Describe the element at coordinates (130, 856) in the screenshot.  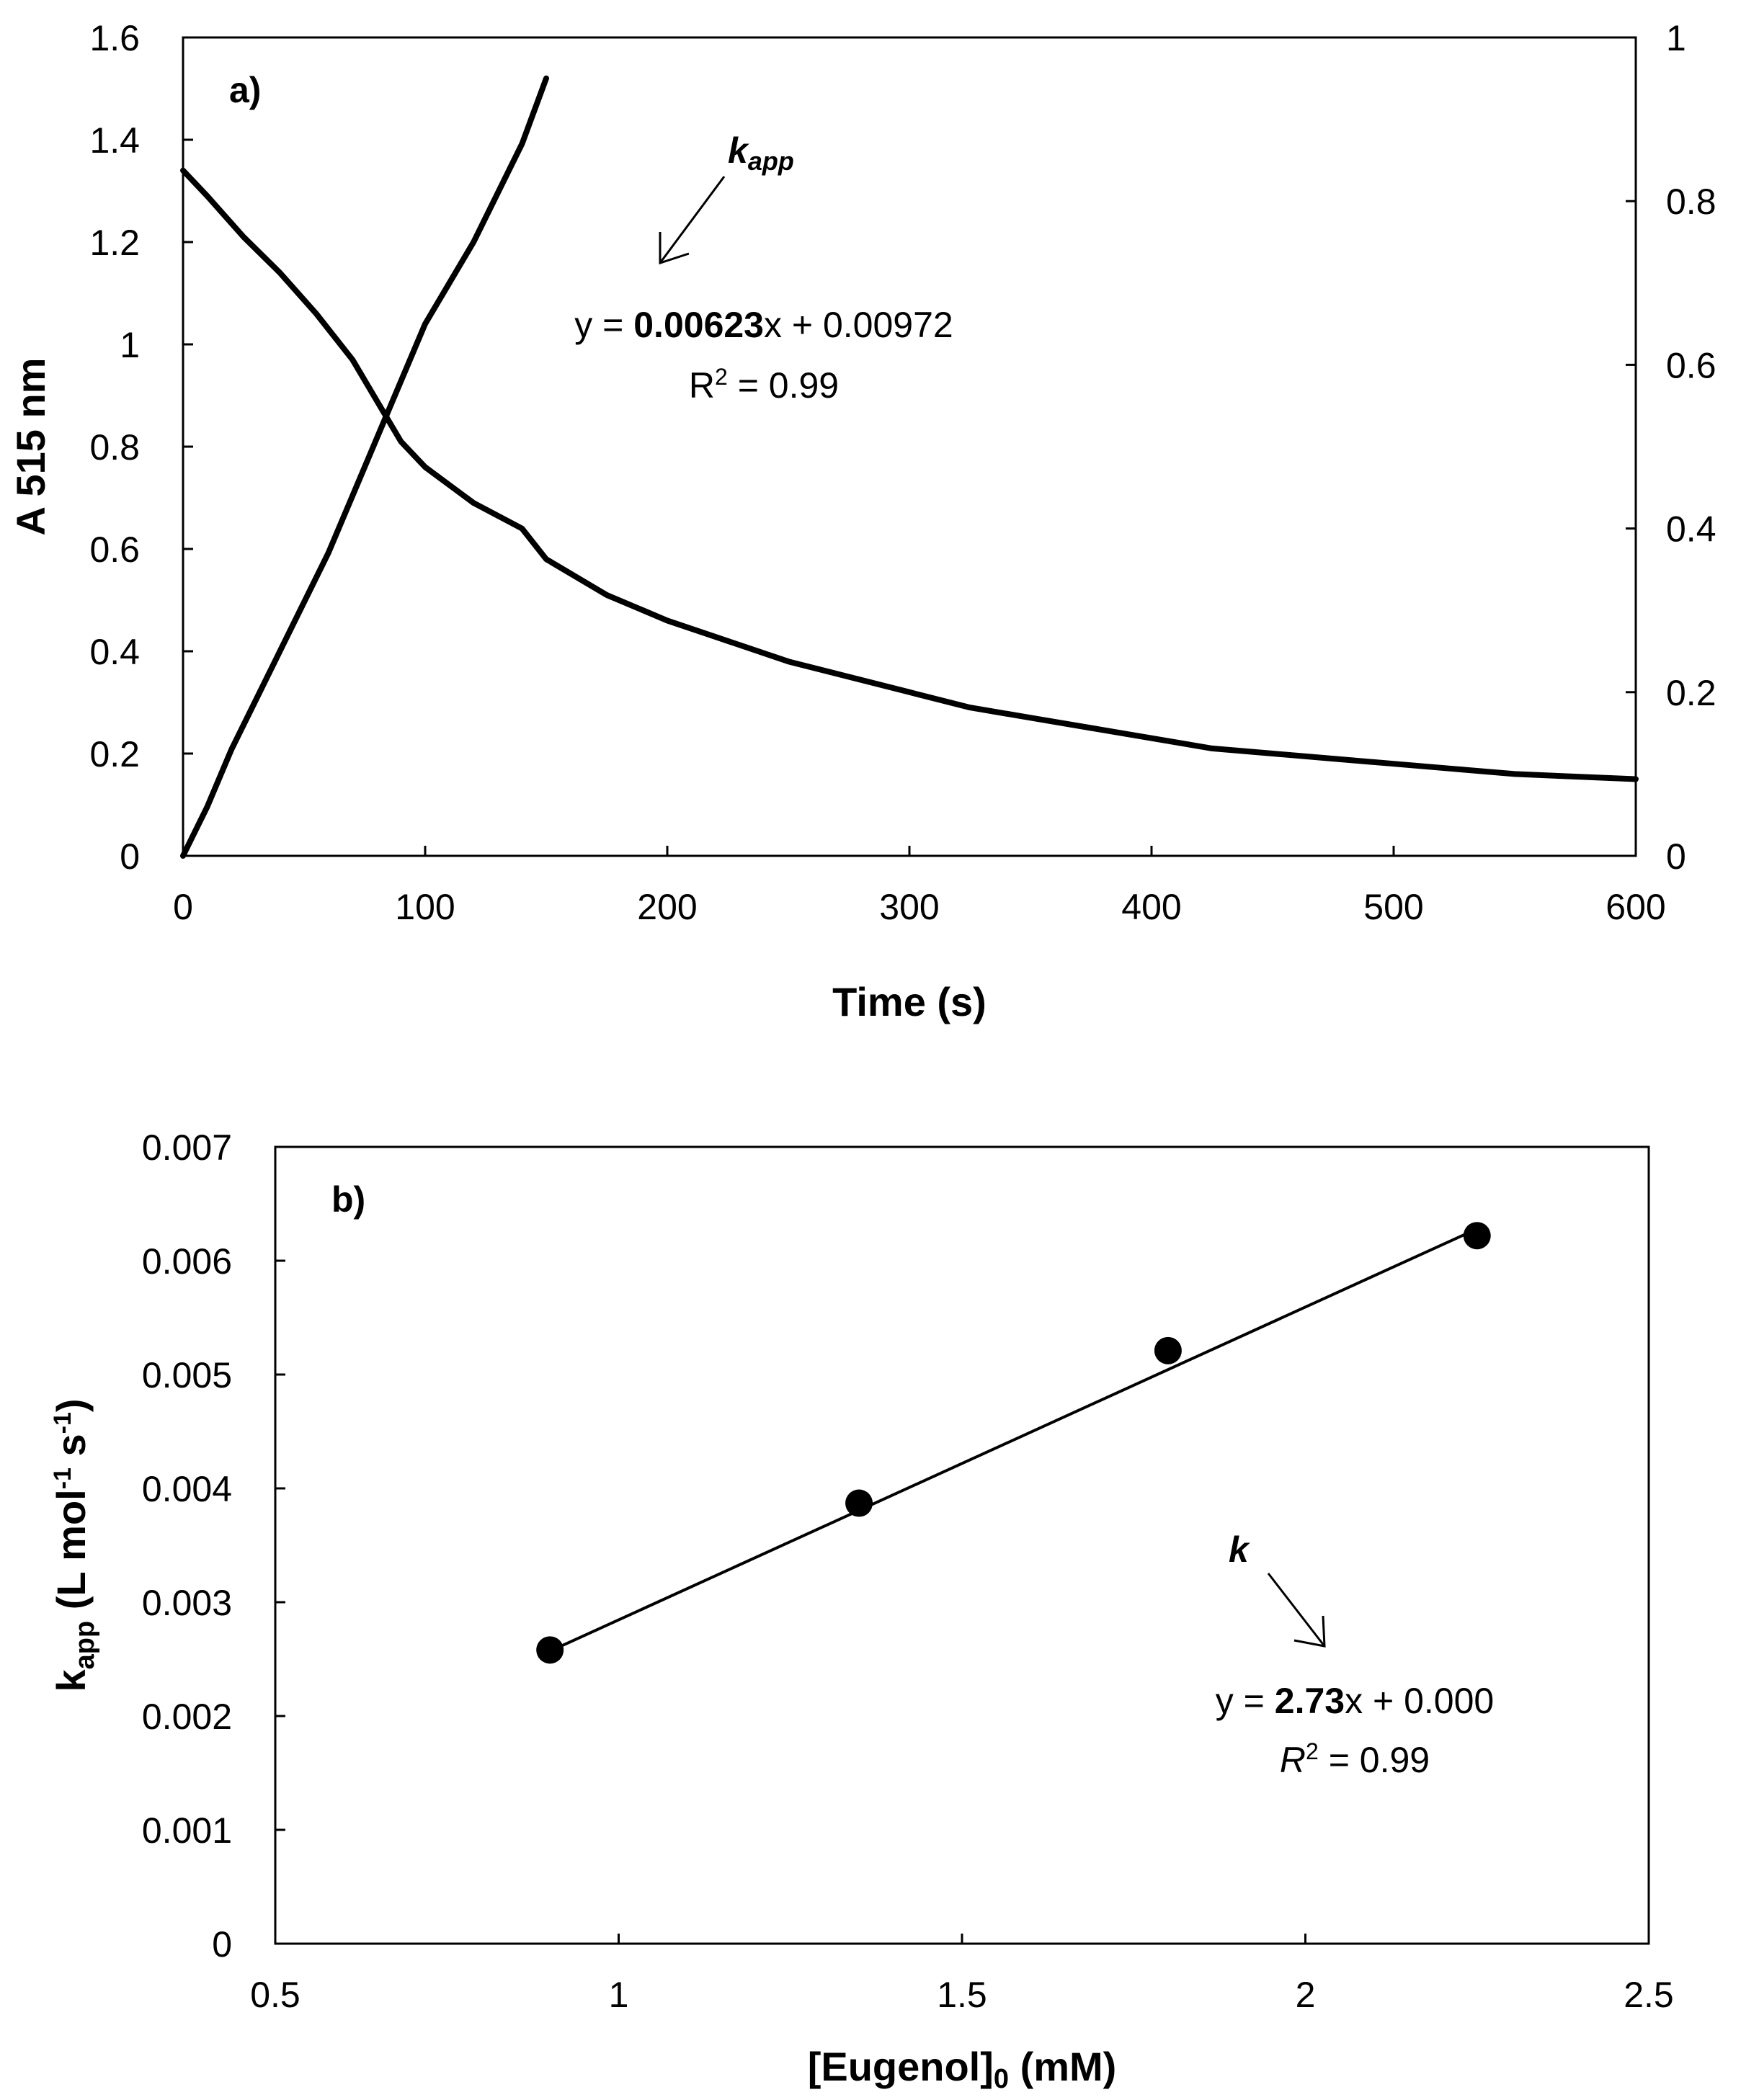
I see `panel-a-y-tick-label: 0` at that location.